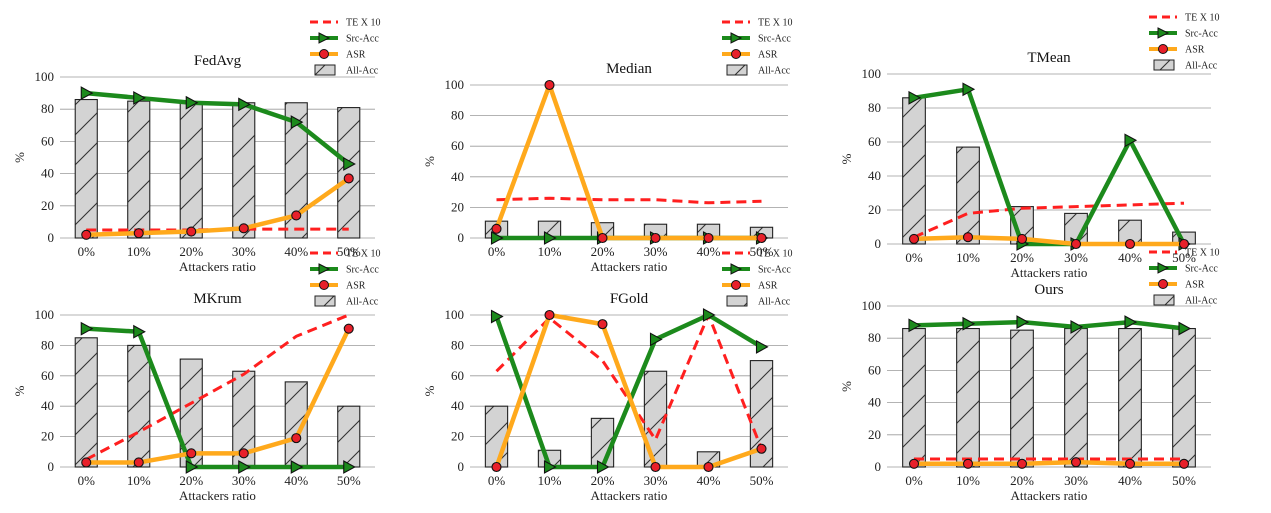  What do you see at coordinates (775, 23) in the screenshot?
I see `legend-label: TE X 10` at bounding box center [775, 23].